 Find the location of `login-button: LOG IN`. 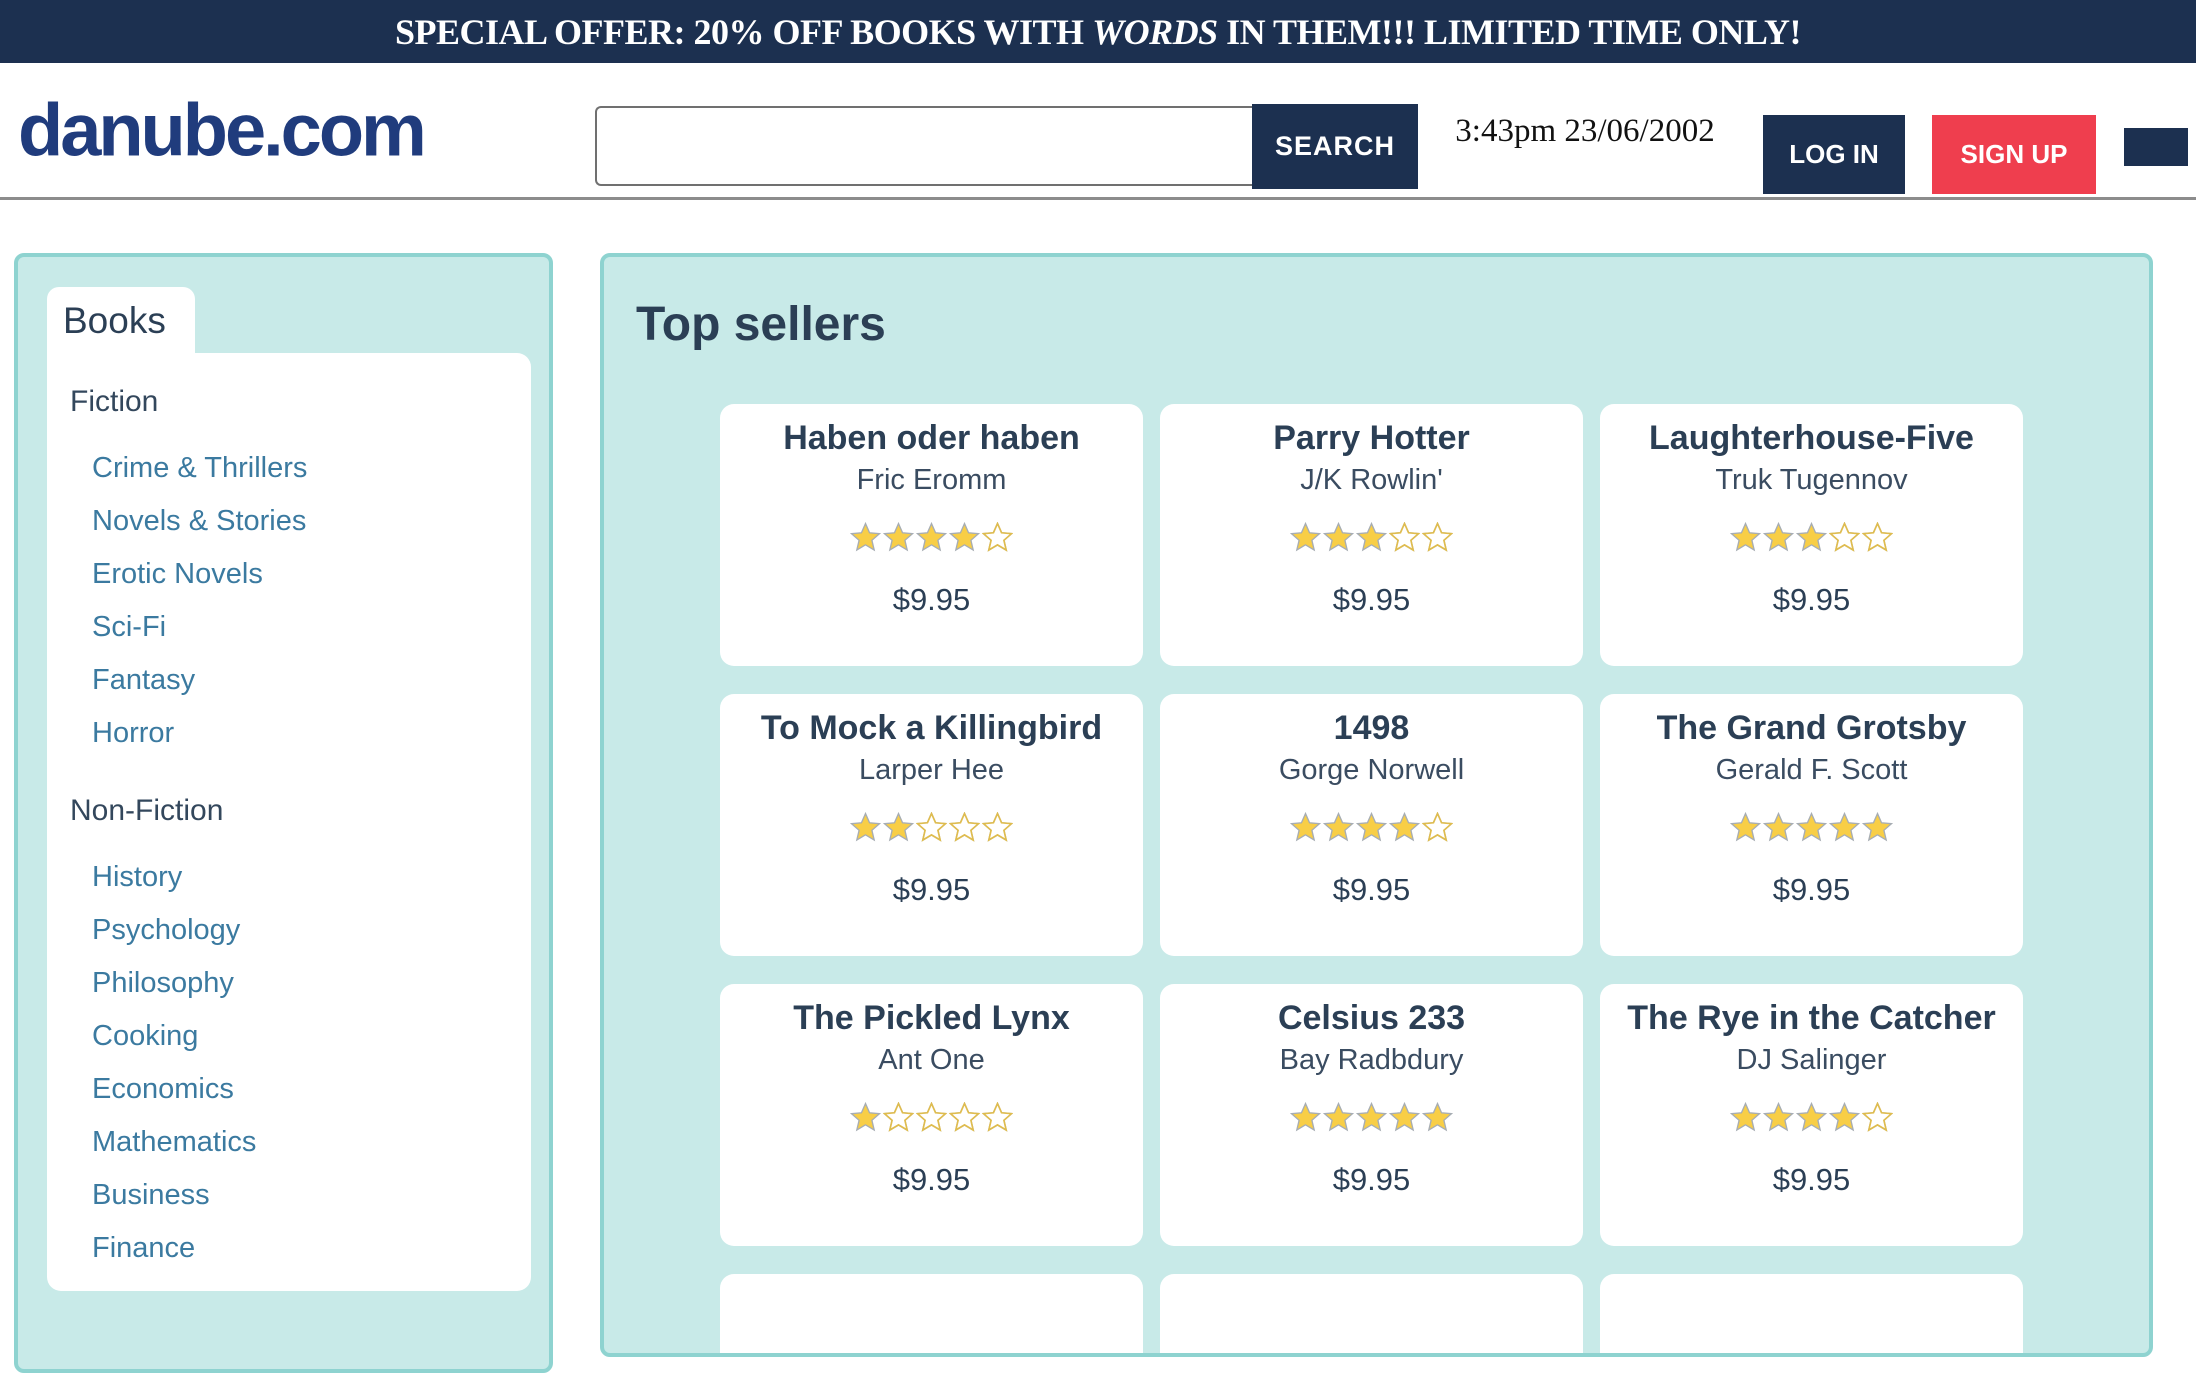

login-button: LOG IN is located at coordinates (1834, 154).